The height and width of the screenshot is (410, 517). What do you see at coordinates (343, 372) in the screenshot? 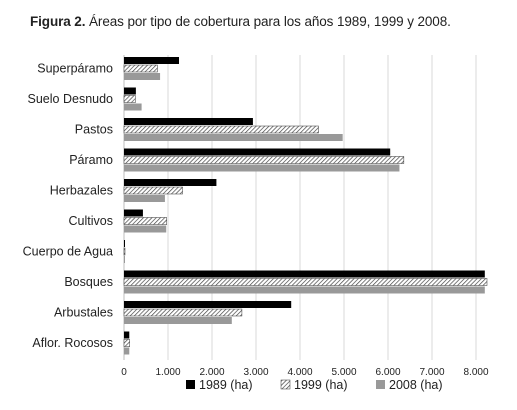
I see `x-tick-label: 5.000` at bounding box center [343, 372].